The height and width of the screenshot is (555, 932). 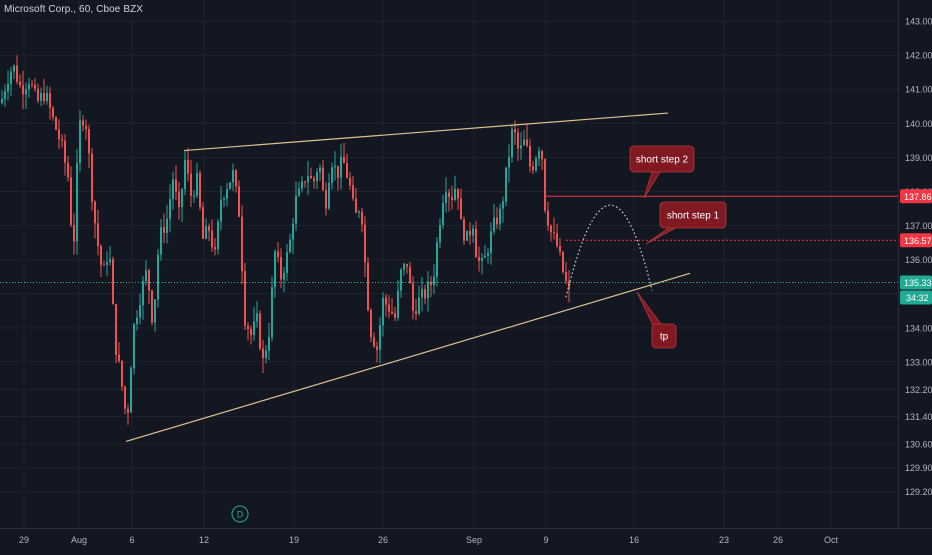 What do you see at coordinates (918, 468) in the screenshot?
I see `y-tick-label: 129.90` at bounding box center [918, 468].